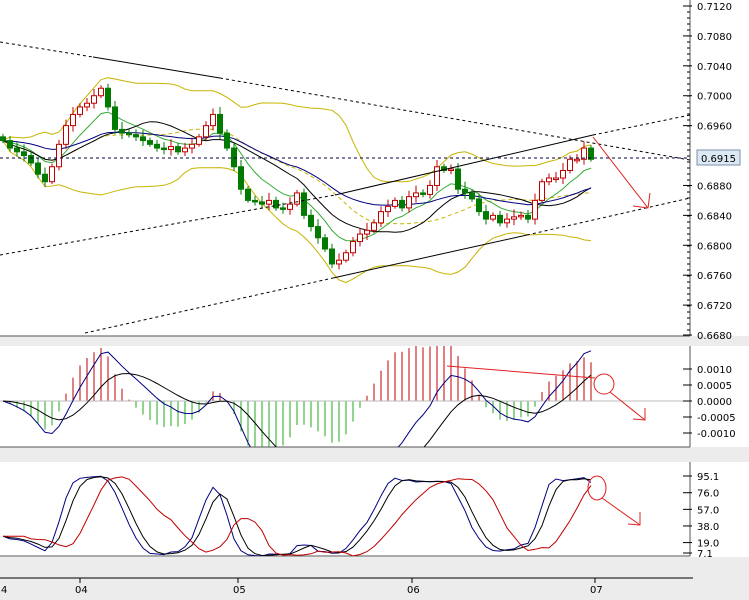  Describe the element at coordinates (614, 500) in the screenshot. I see `stoch-annotation` at that location.